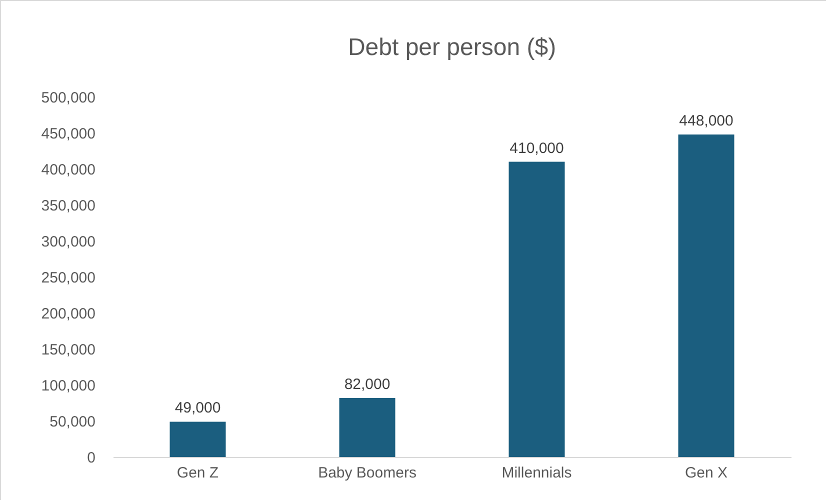 The height and width of the screenshot is (504, 838). I want to click on x-tick-label: Gen Z, so click(197, 473).